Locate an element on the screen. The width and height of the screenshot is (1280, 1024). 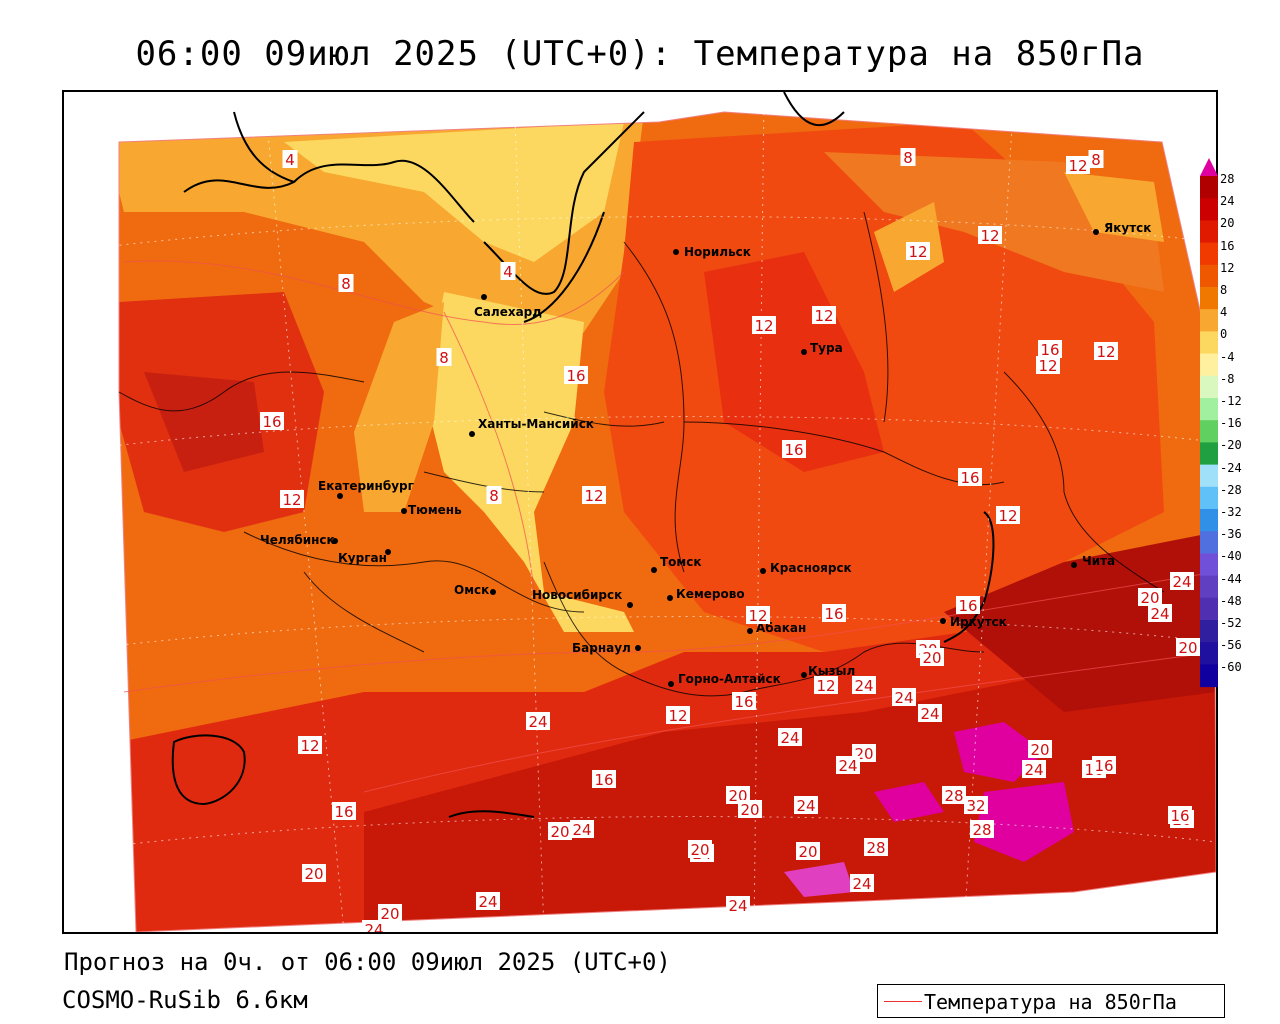
city-label: Горно-Алтайск is located at coordinates (729, 679).